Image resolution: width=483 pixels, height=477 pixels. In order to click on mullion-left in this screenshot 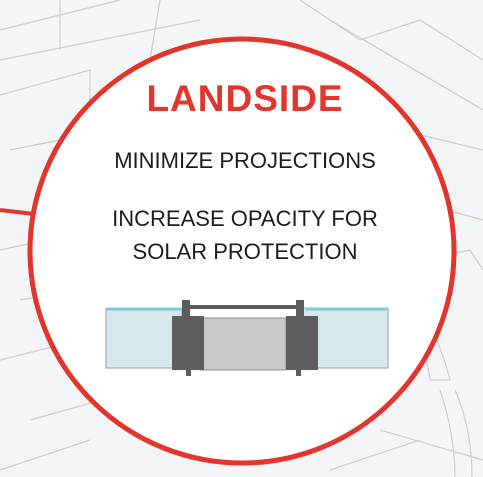, I will do `click(186, 308)`.